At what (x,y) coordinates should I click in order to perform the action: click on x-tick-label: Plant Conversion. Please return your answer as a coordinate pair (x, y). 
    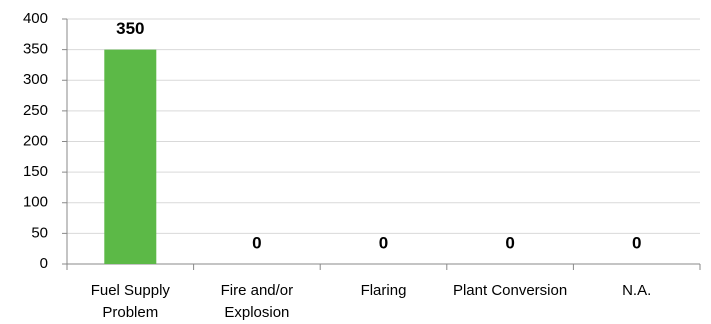
    Looking at the image, I should click on (510, 290).